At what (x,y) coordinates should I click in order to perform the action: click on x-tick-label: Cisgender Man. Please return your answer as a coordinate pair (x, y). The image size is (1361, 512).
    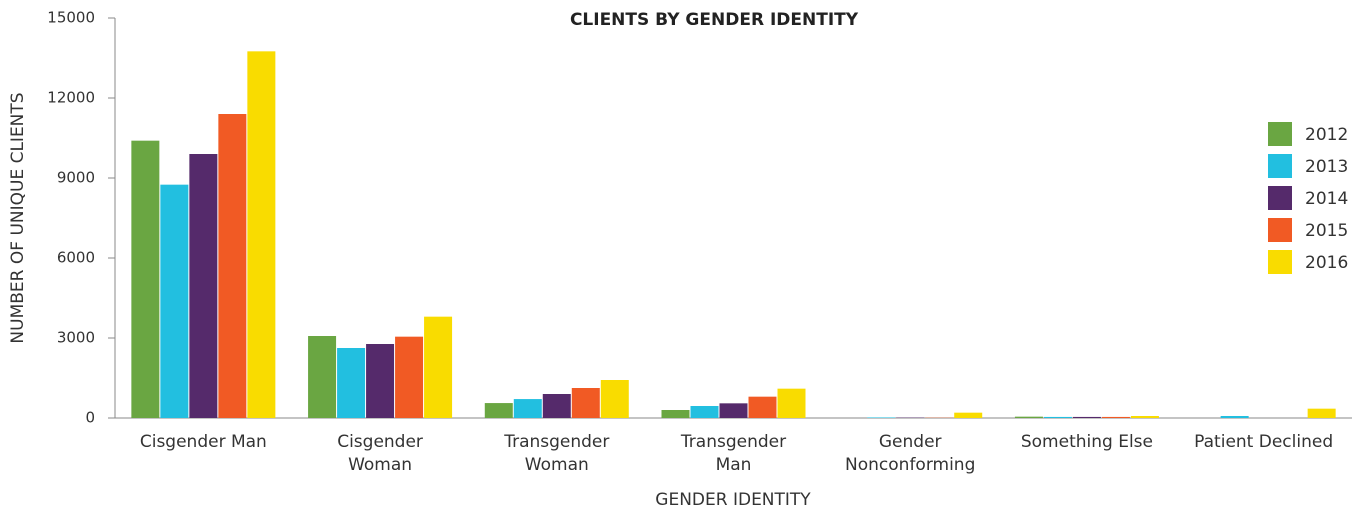
    Looking at the image, I should click on (203, 442).